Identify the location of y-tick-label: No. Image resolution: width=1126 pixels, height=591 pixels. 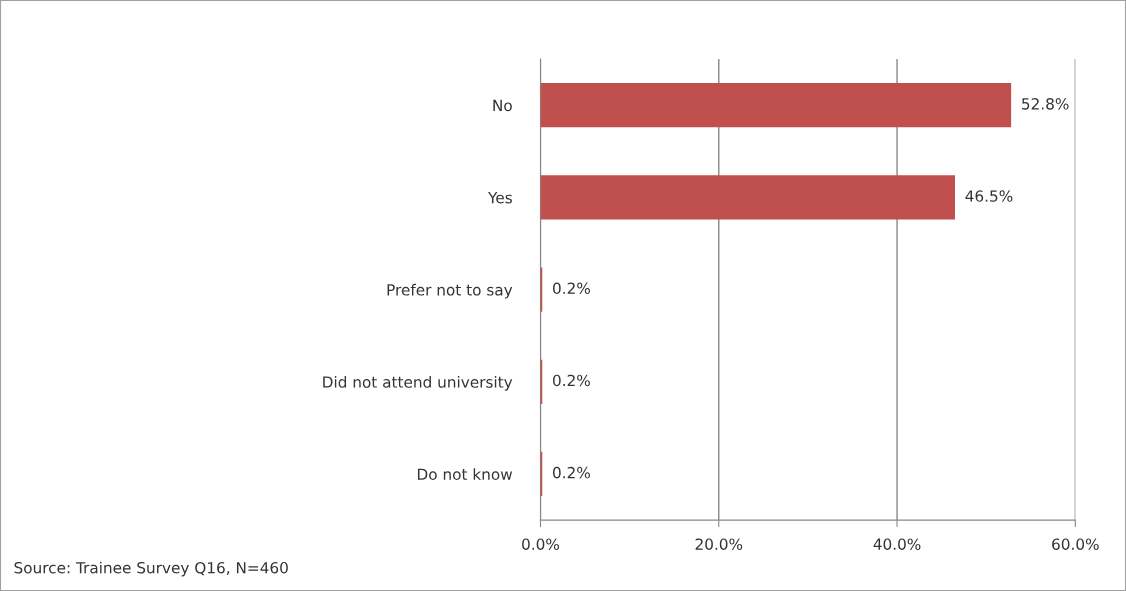
(502, 105).